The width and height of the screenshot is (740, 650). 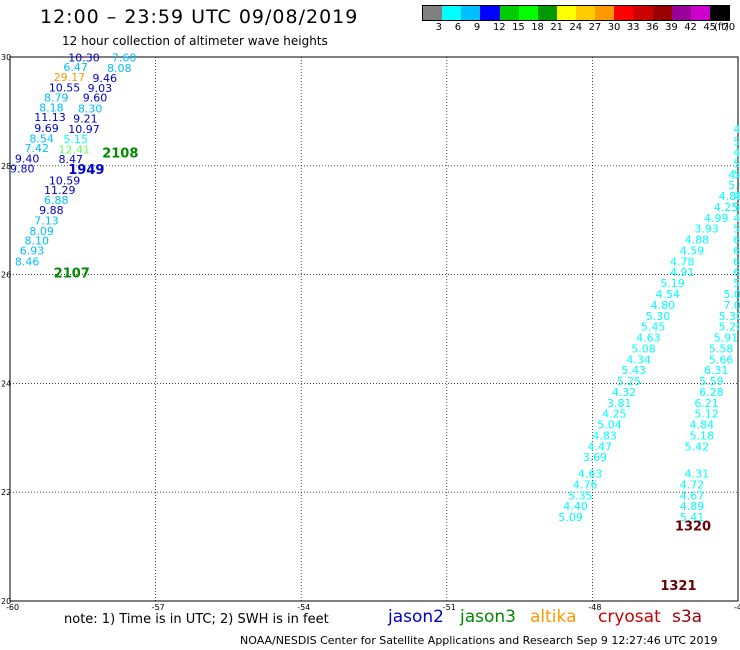 What do you see at coordinates (120, 154) in the screenshot?
I see `pass-id-label: 2108` at bounding box center [120, 154].